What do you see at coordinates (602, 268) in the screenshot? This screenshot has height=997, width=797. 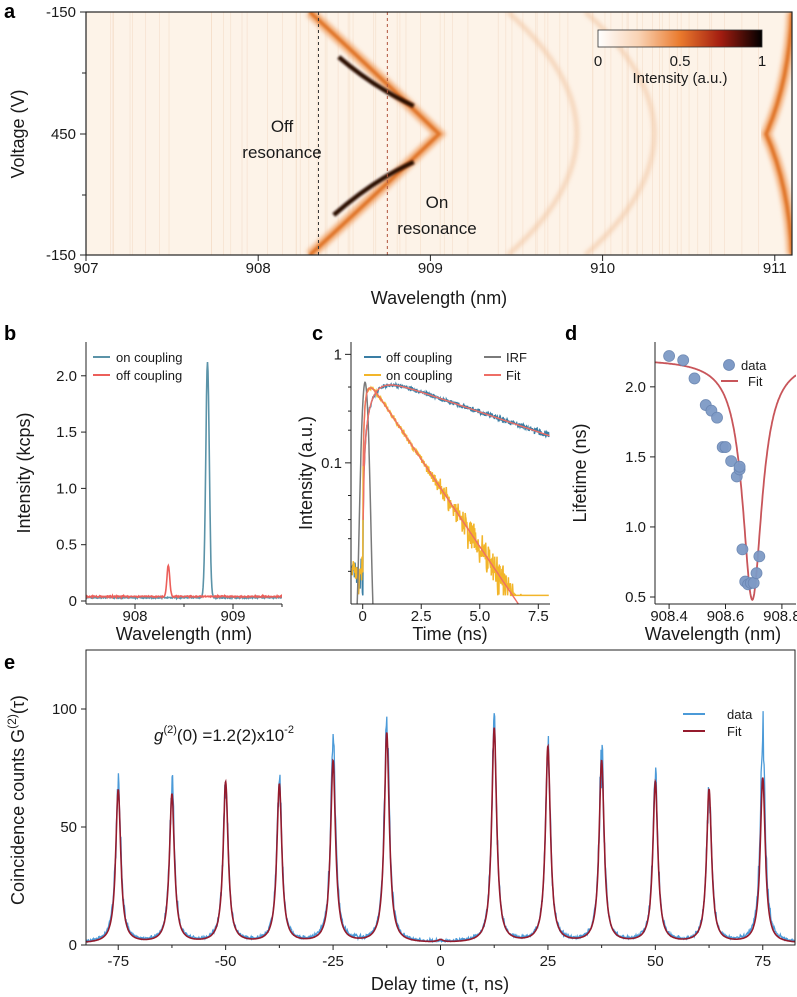 I see `panel-a-x-ticklabel: 910` at bounding box center [602, 268].